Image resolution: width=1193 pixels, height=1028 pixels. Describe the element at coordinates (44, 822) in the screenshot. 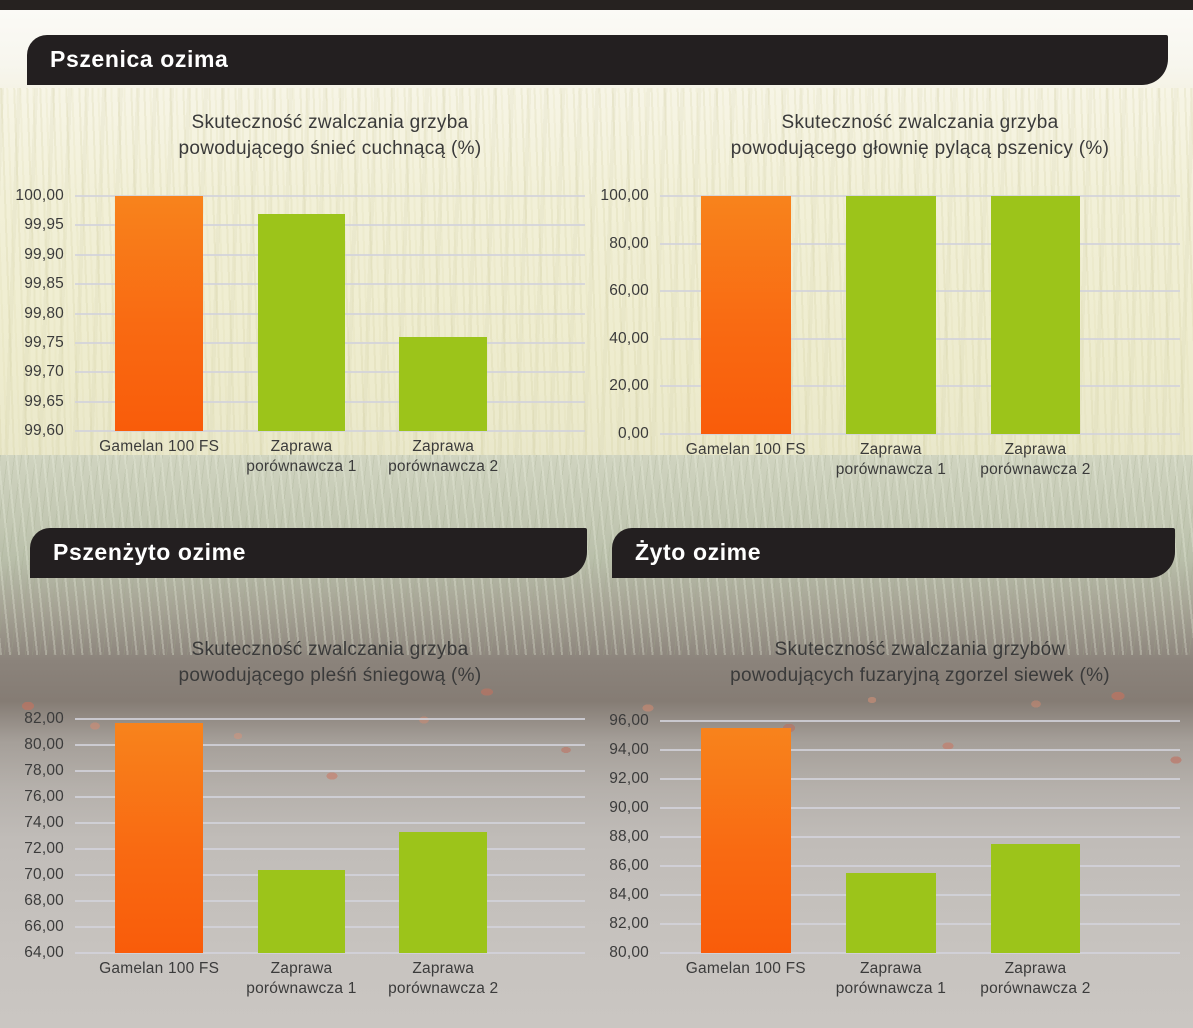

I see `y-tick-label: 74,00` at that location.